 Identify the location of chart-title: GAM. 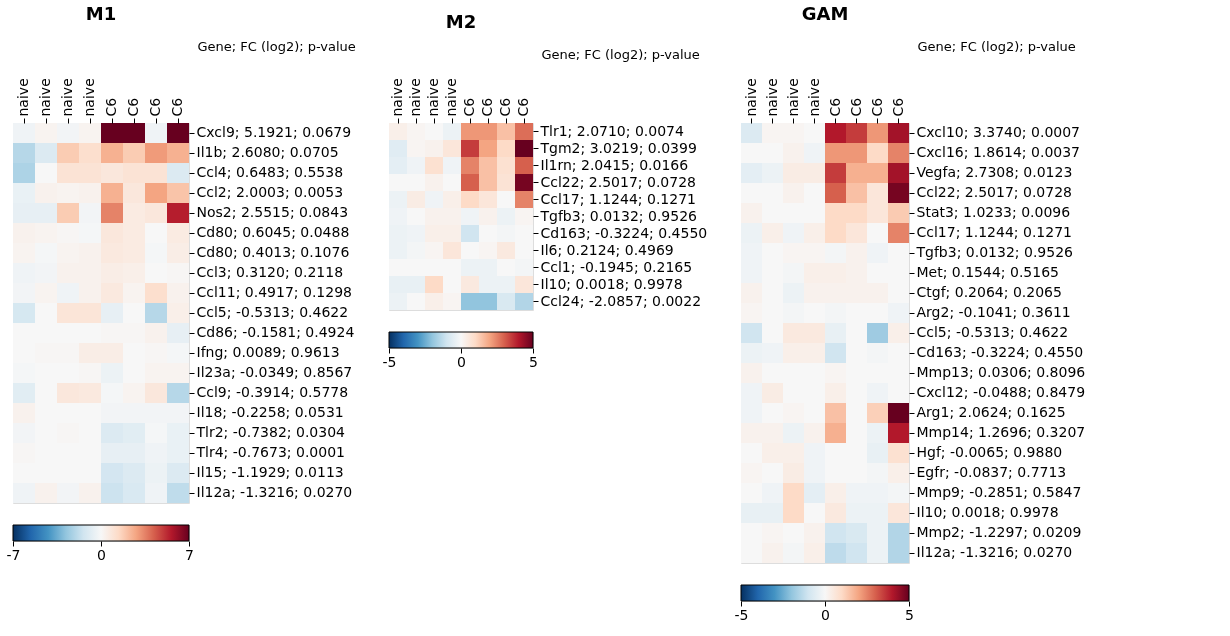
(825, 13).